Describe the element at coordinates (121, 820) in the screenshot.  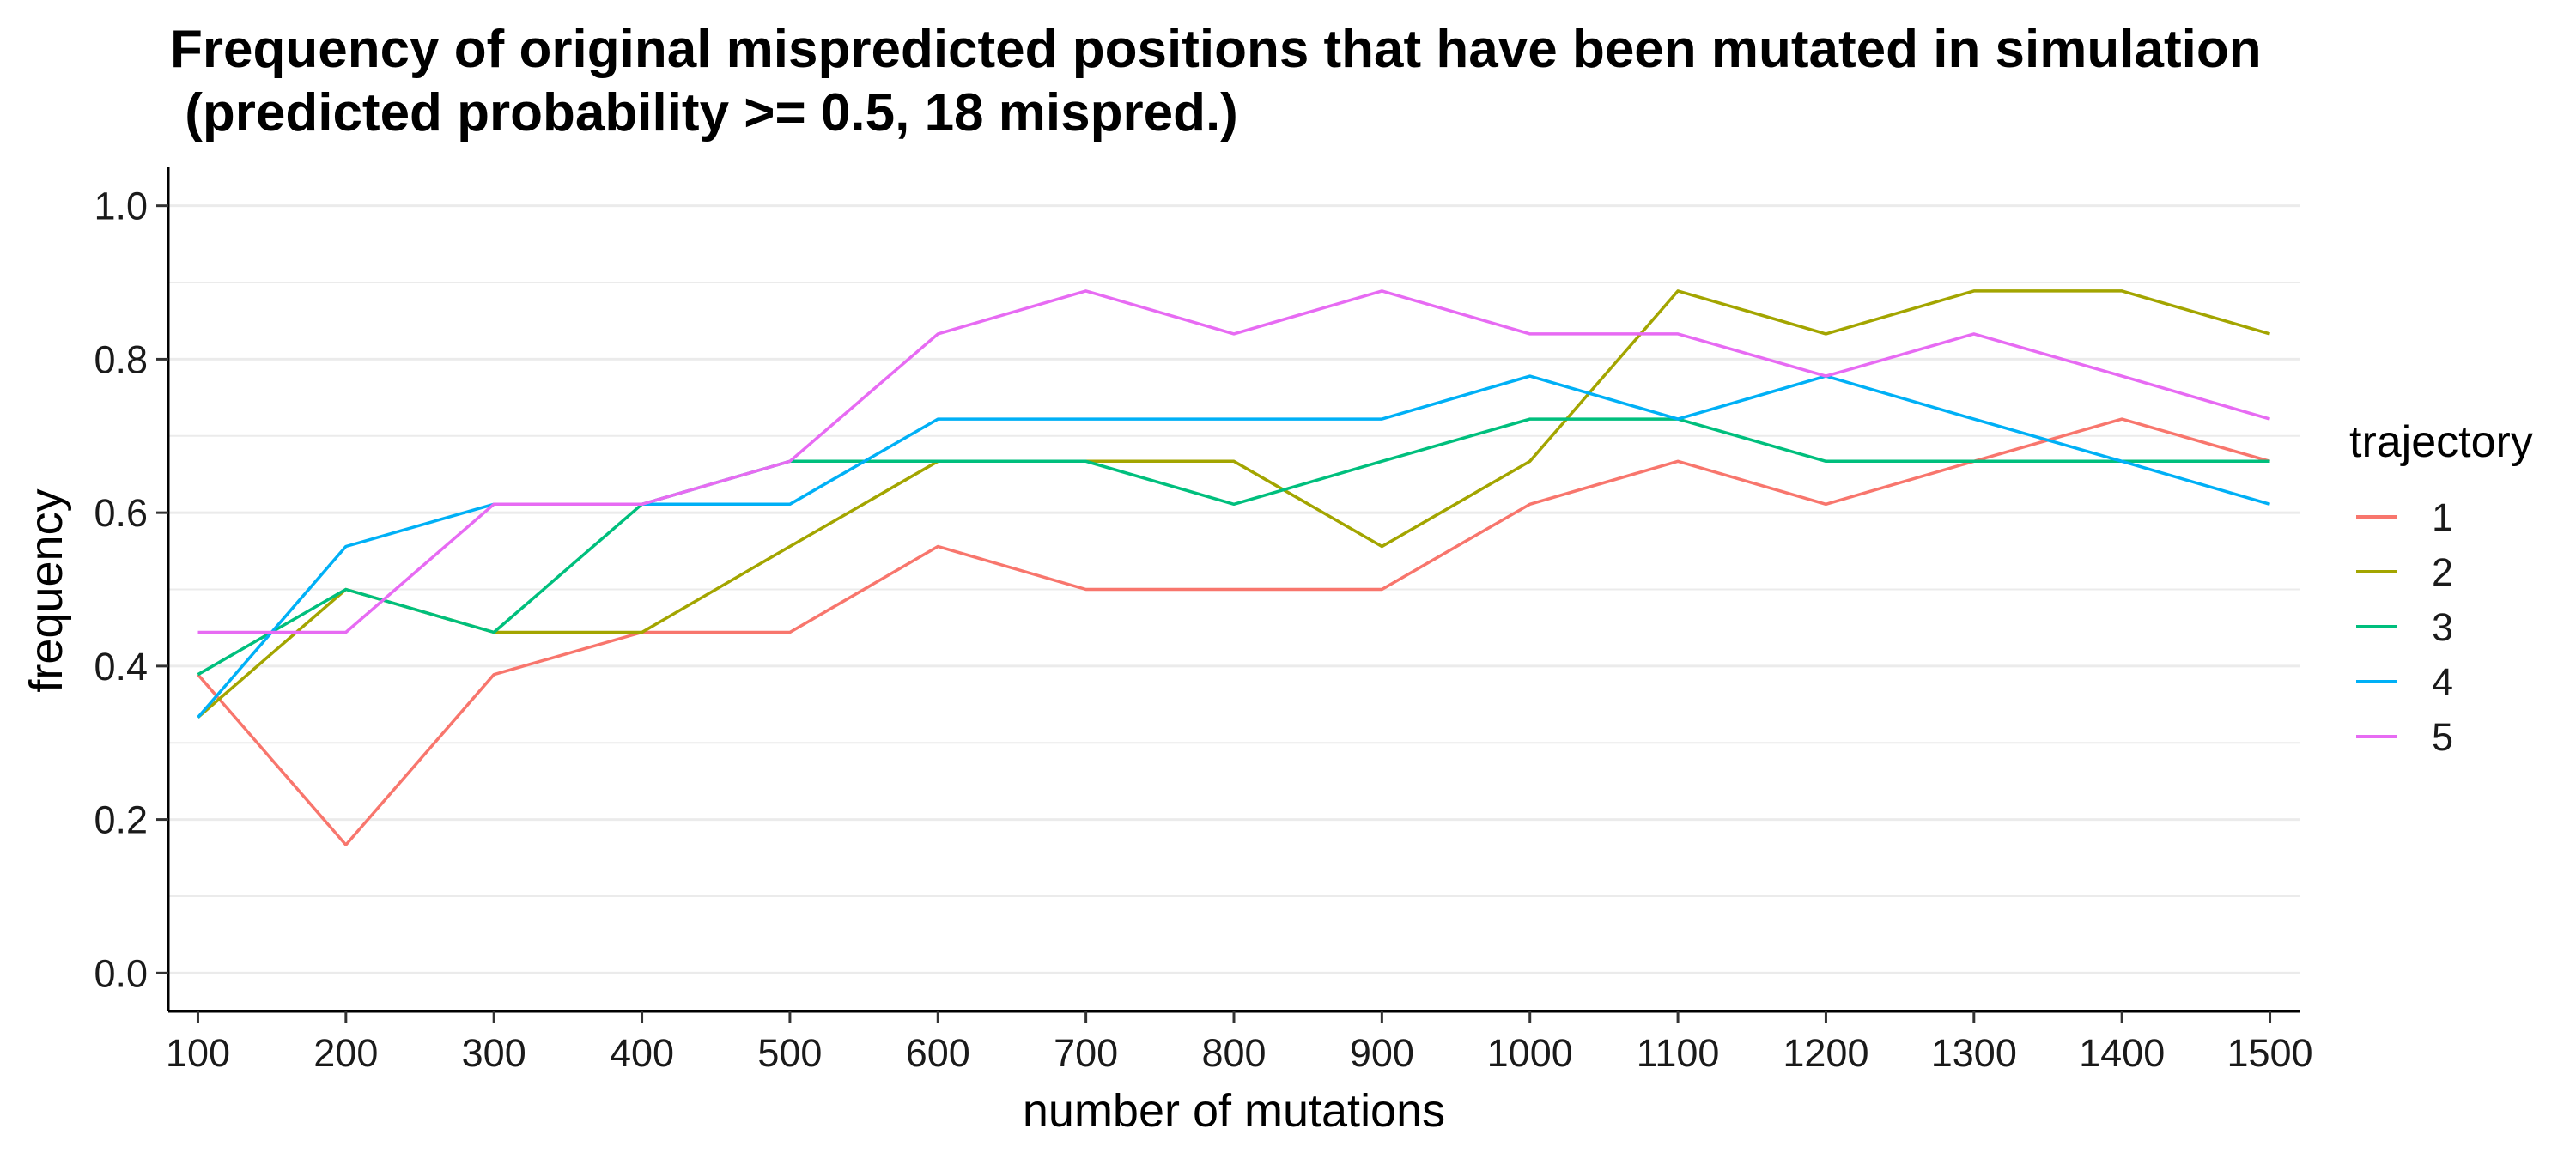
I see `y-tick-label: 0.2` at that location.